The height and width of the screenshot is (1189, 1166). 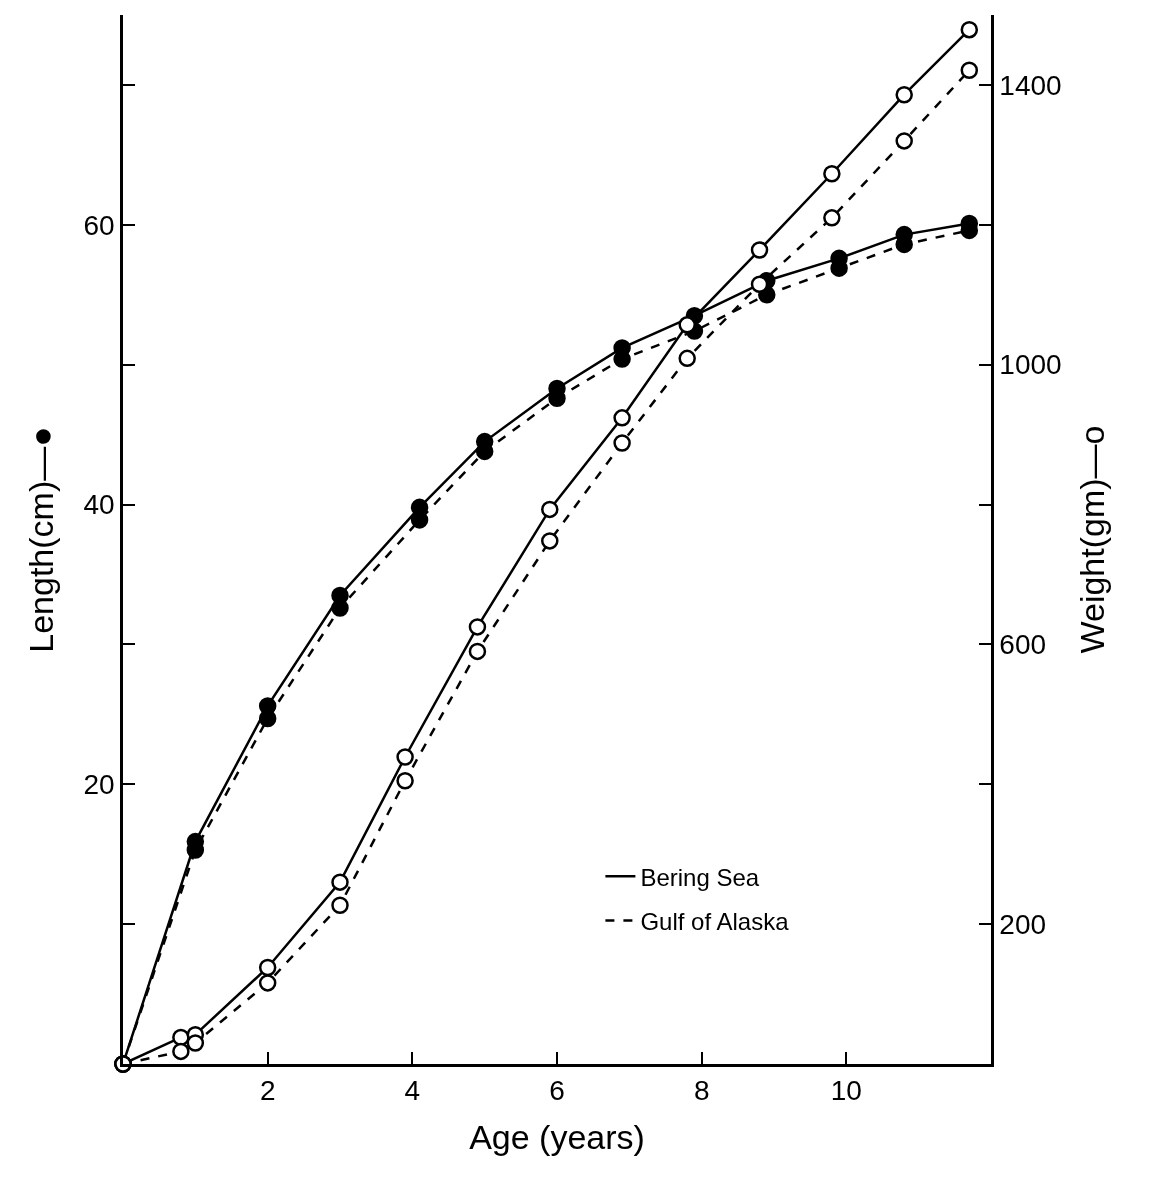 I want to click on y2-tick-label: 600, so click(x=1023, y=645).